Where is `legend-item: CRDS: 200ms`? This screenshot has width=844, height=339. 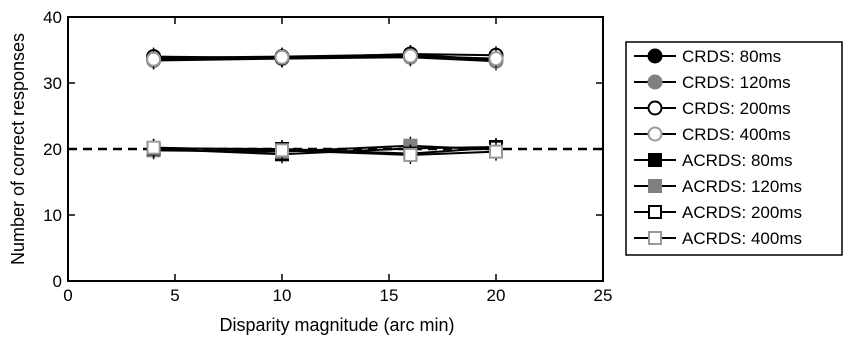 legend-item: CRDS: 200ms is located at coordinates (712, 108).